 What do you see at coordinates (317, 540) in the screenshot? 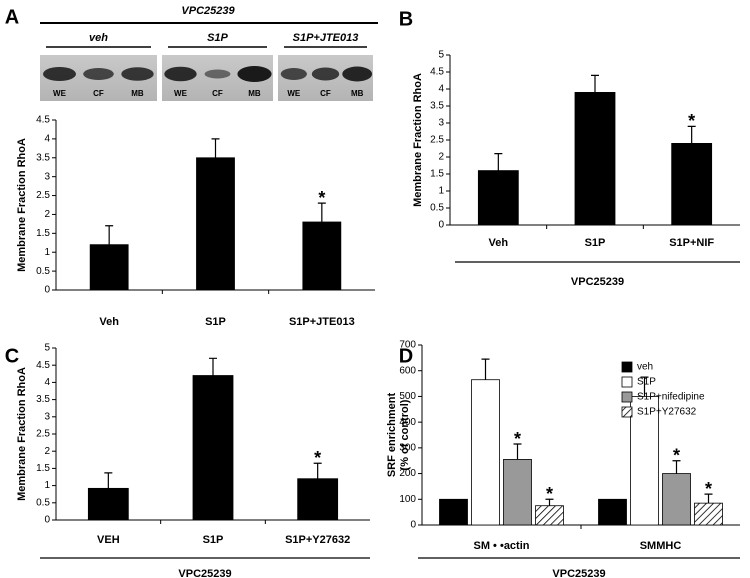
I see `x-tick-label: S1P+Y27632` at bounding box center [317, 540].